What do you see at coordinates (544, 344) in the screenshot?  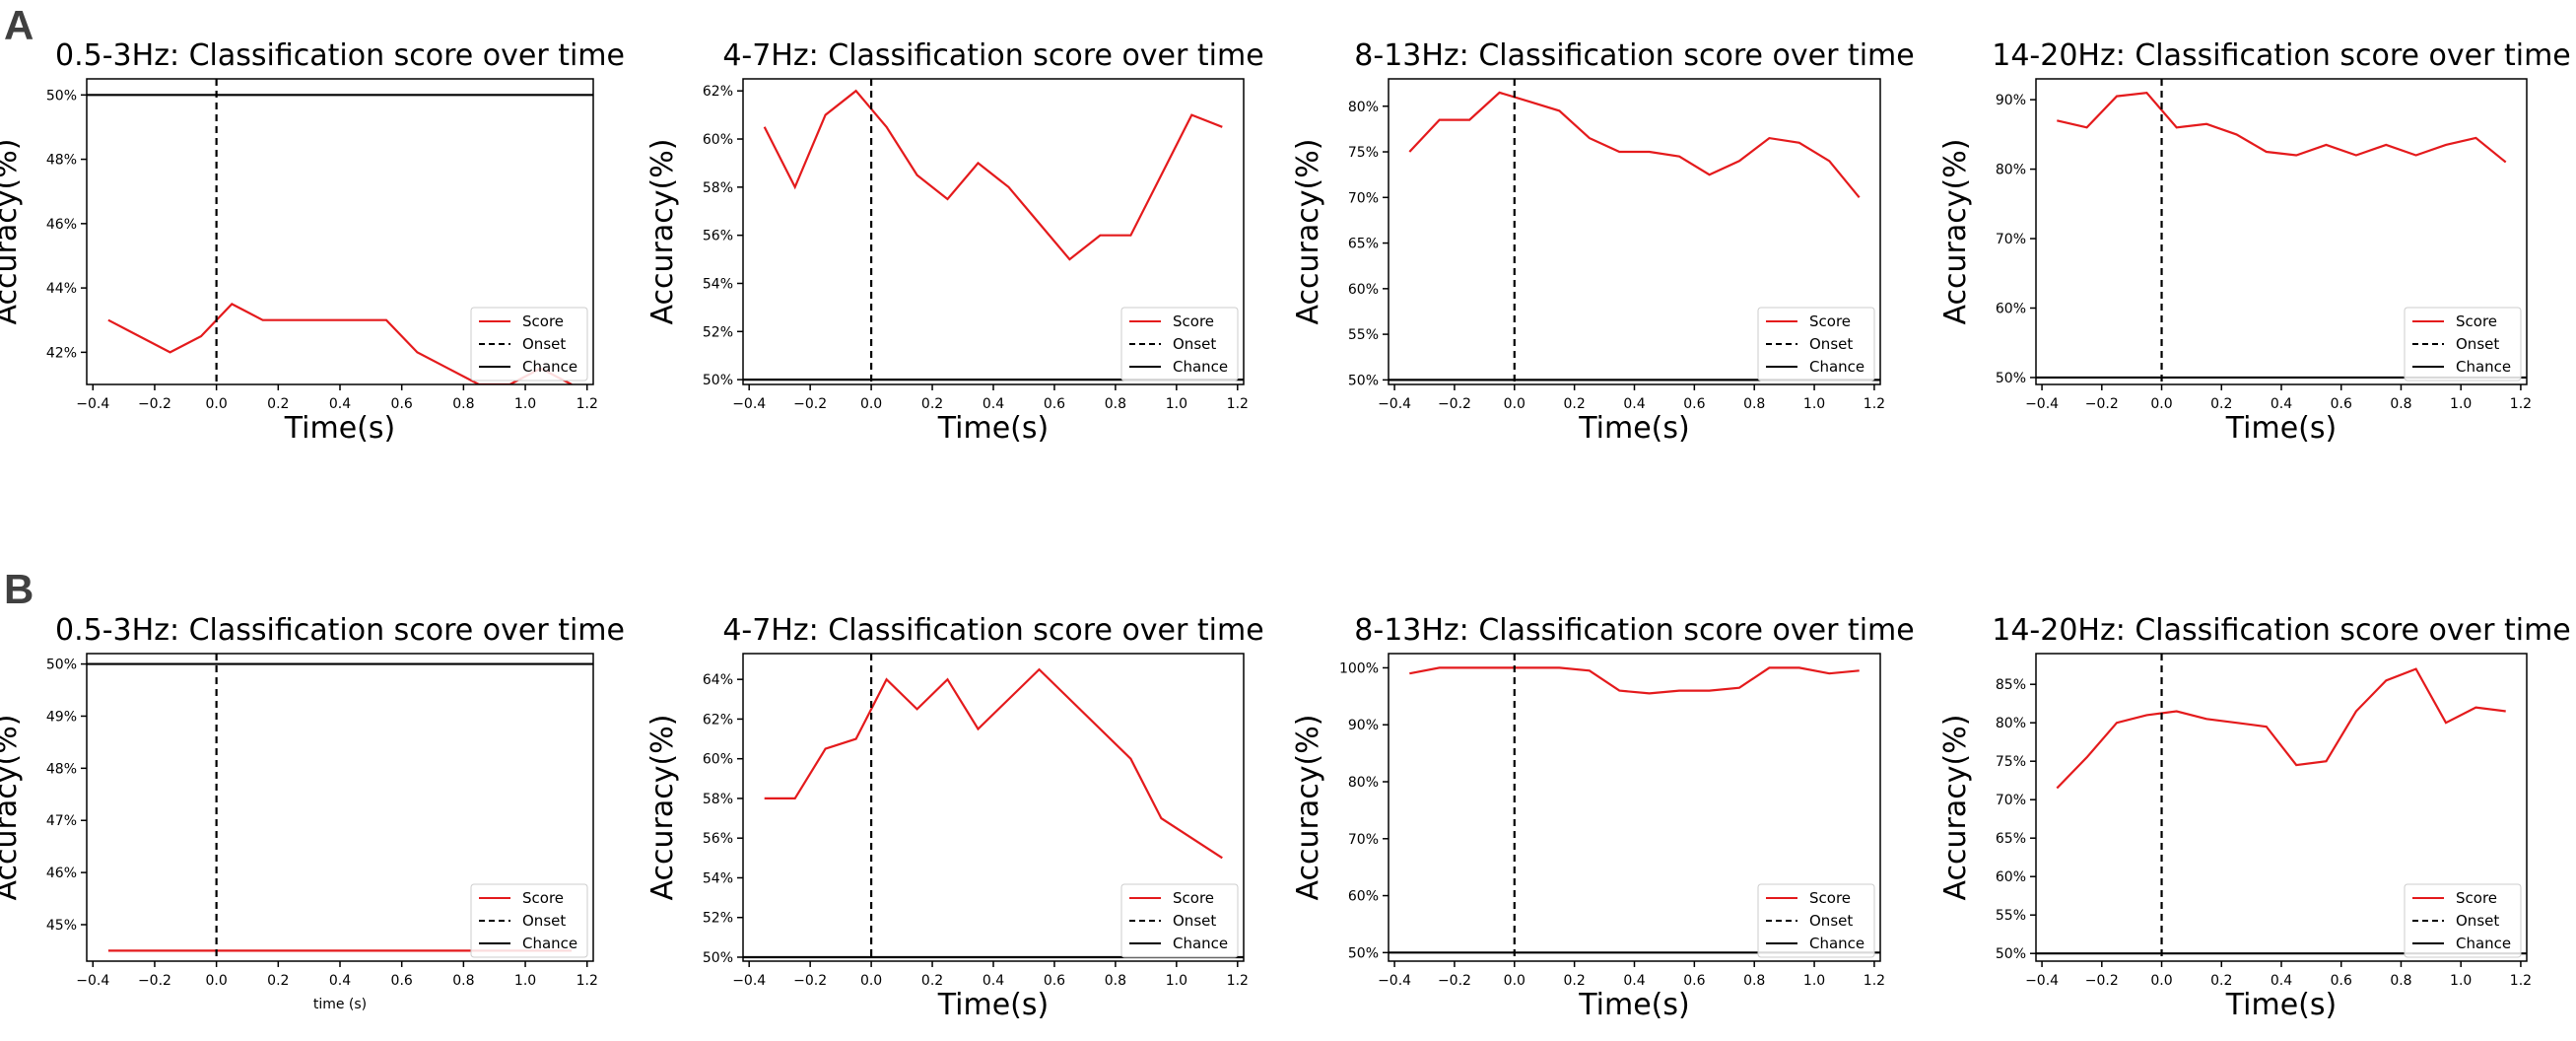 I see `legend-onset-label: Onset` at bounding box center [544, 344].